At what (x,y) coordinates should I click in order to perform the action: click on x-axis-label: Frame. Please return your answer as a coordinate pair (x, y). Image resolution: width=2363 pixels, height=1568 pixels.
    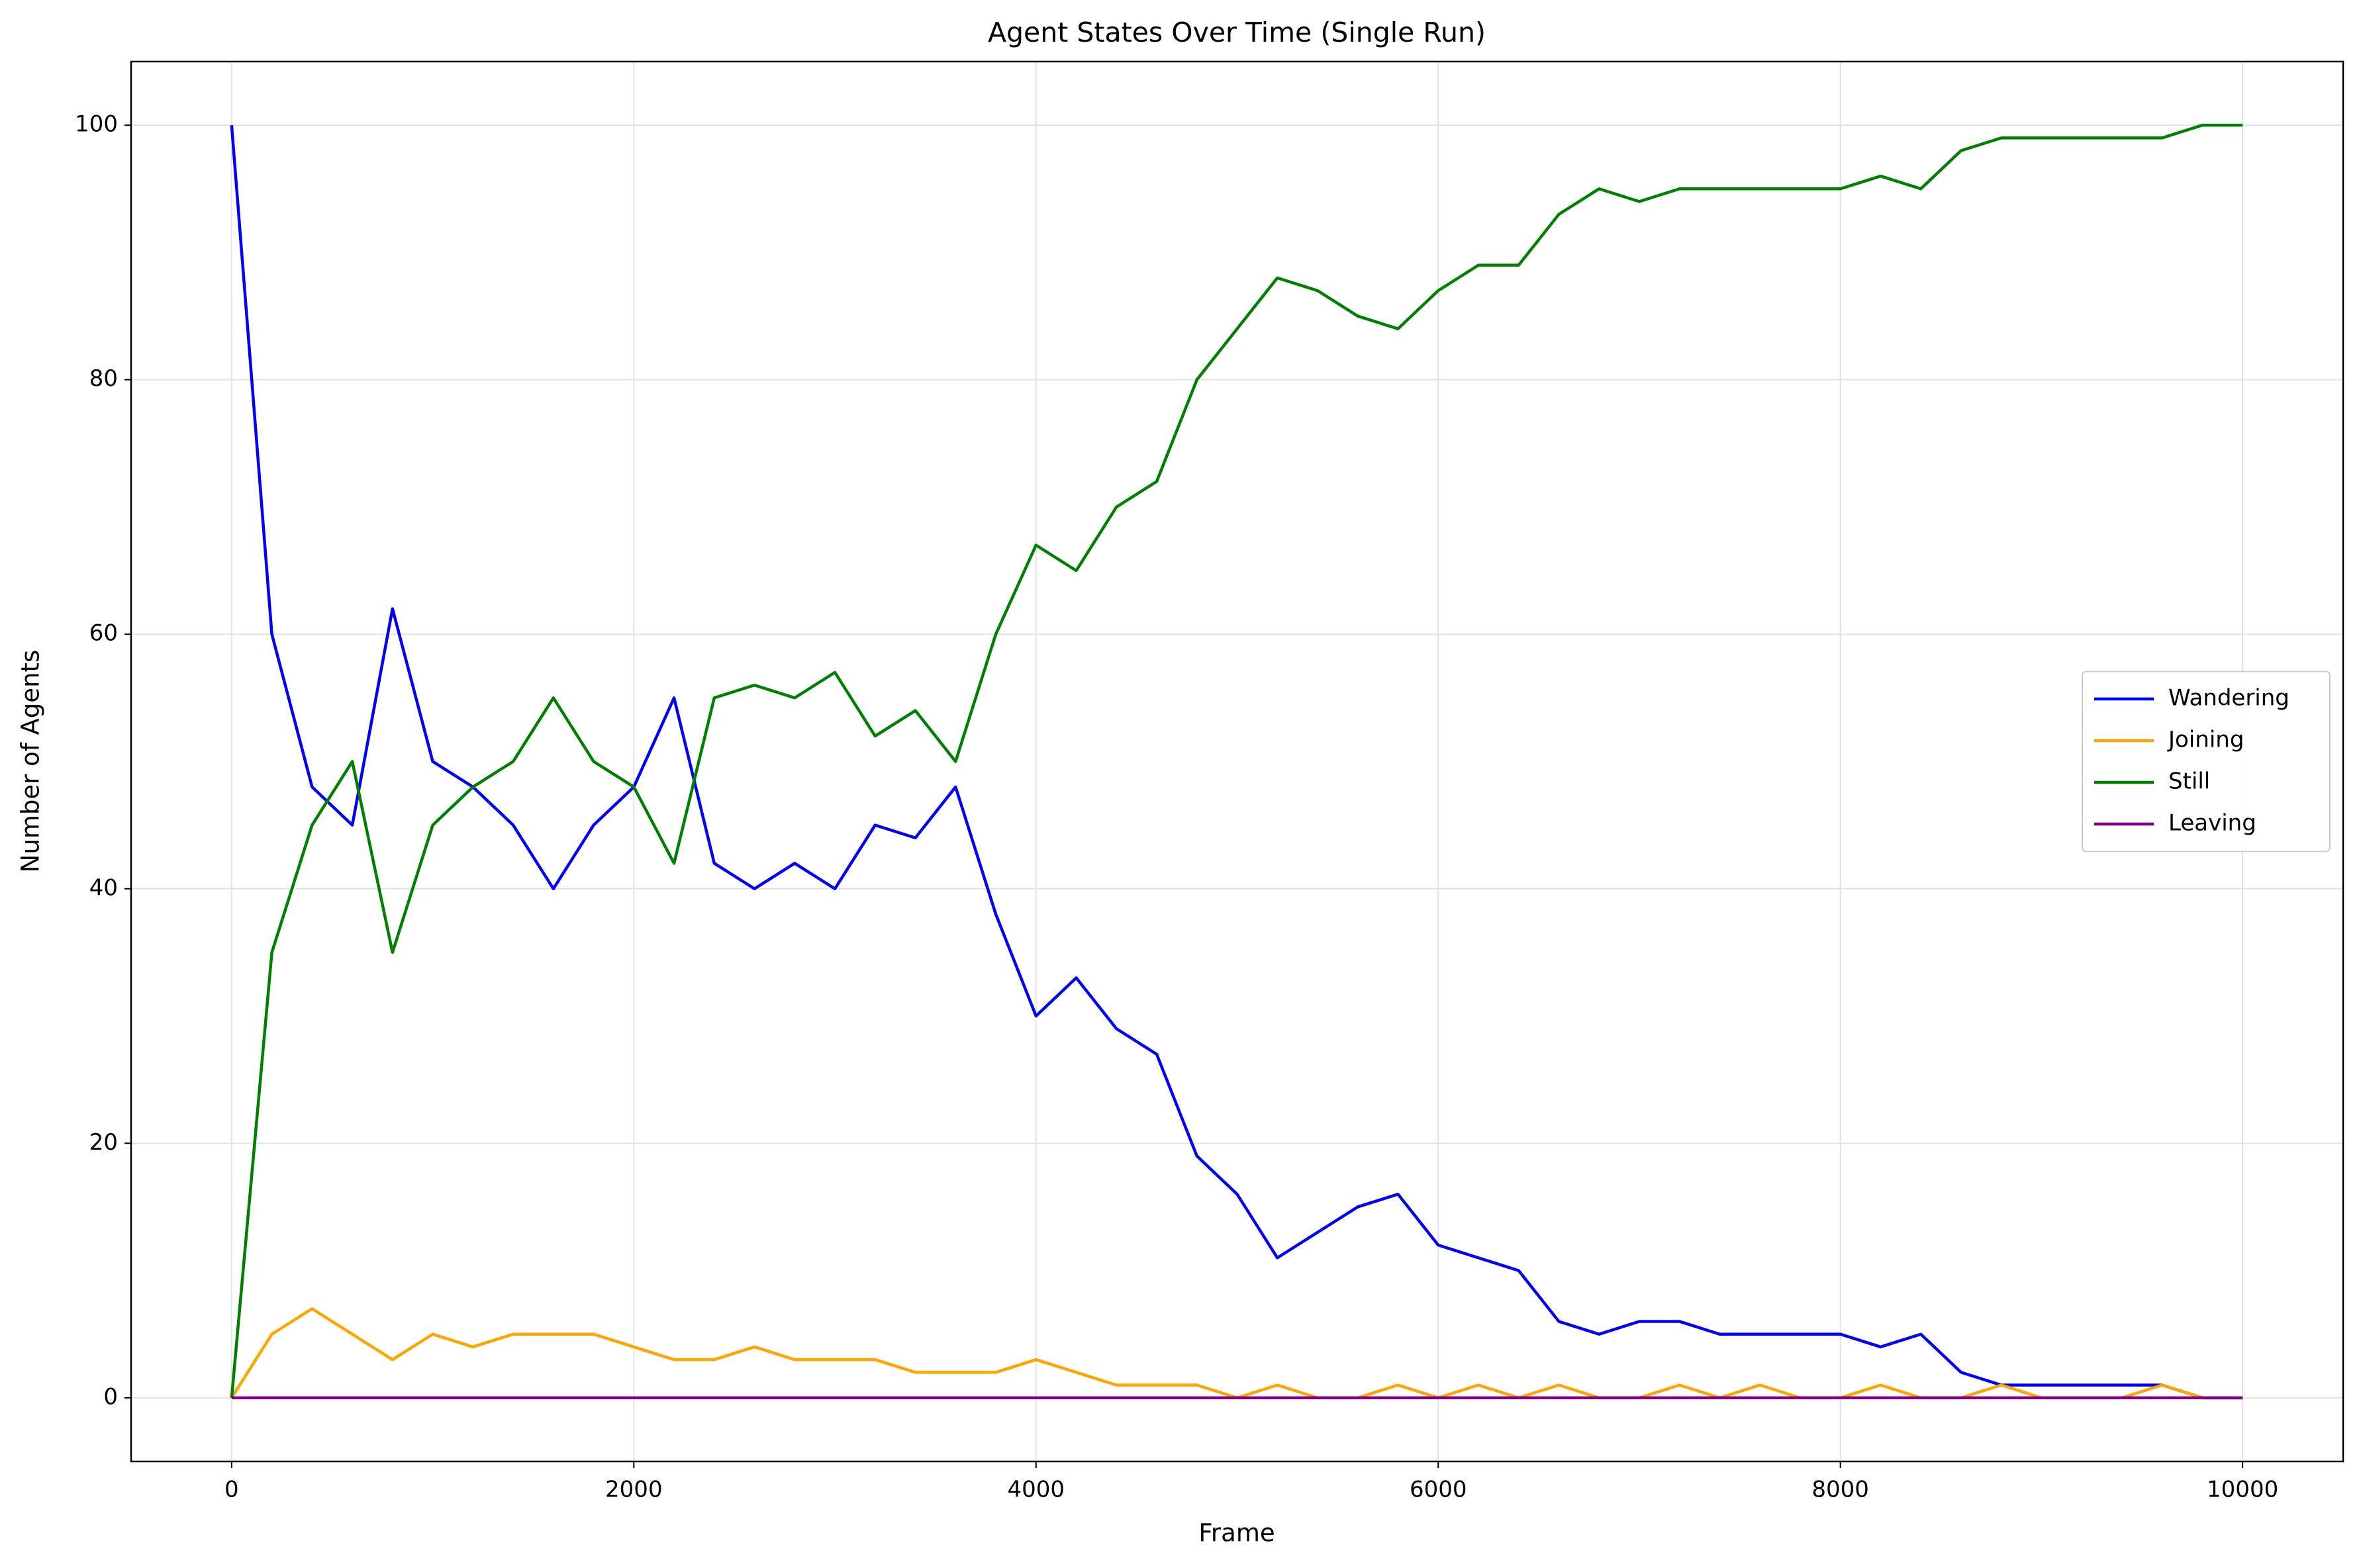
    Looking at the image, I should click on (1236, 1533).